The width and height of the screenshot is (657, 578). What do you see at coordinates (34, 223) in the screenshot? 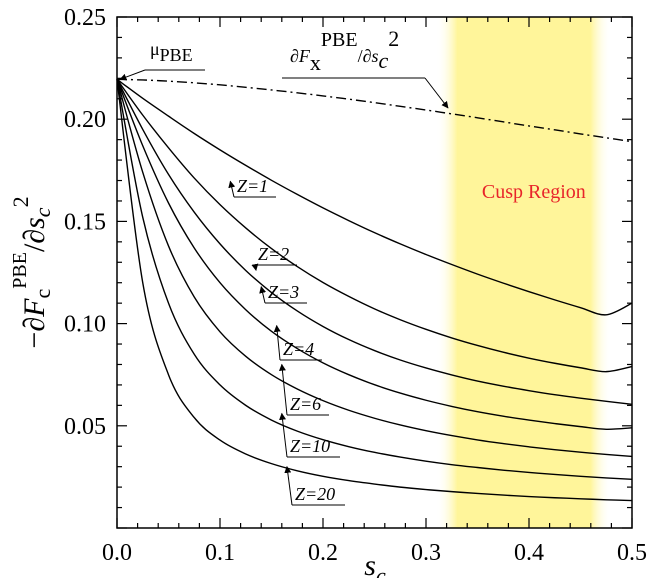
I see `y-title-s: s` at bounding box center [34, 223].